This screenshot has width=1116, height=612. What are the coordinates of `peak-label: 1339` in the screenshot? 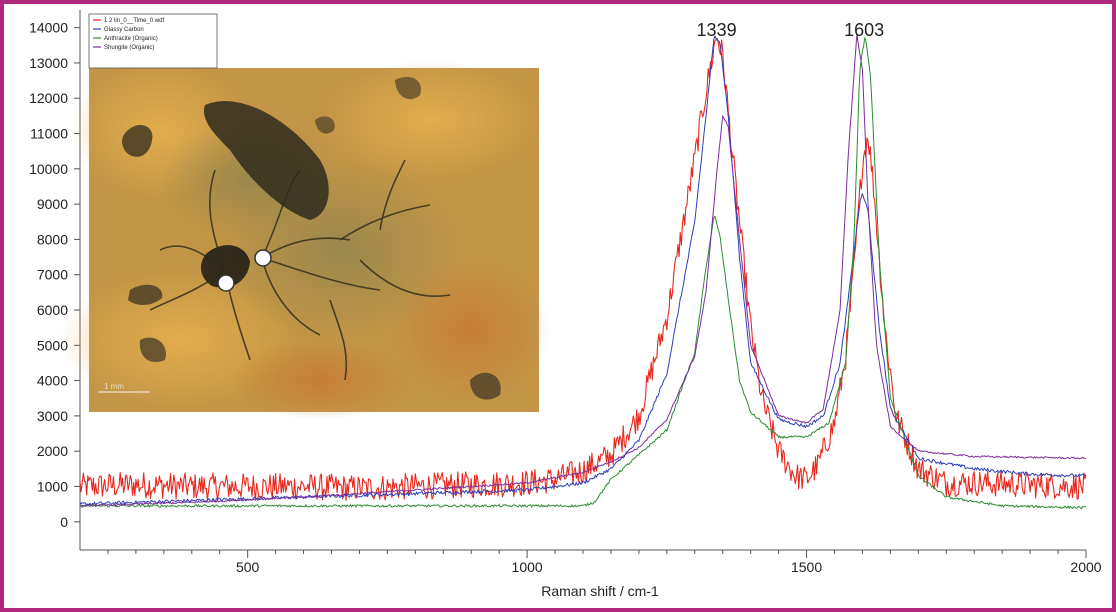 It's located at (717, 30).